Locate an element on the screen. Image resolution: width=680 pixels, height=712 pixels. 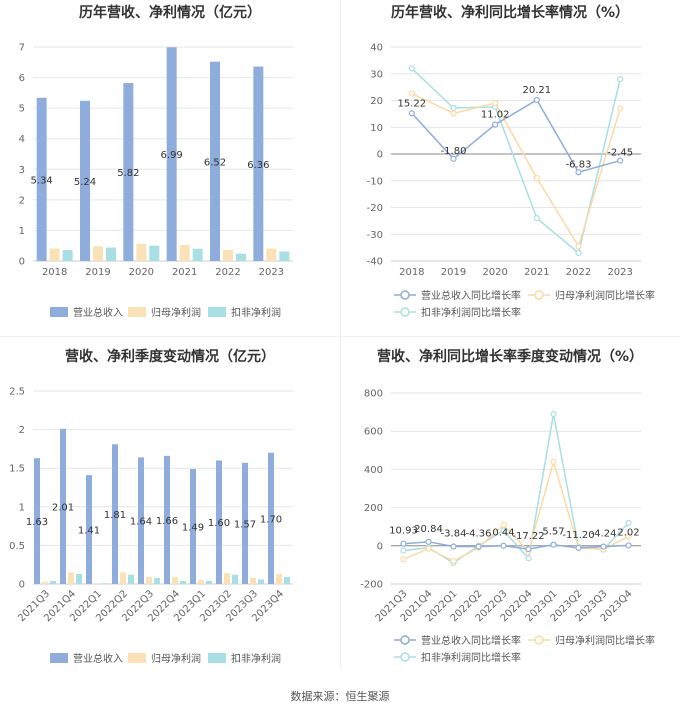
y-tick-label: 10 is located at coordinates (376, 128).